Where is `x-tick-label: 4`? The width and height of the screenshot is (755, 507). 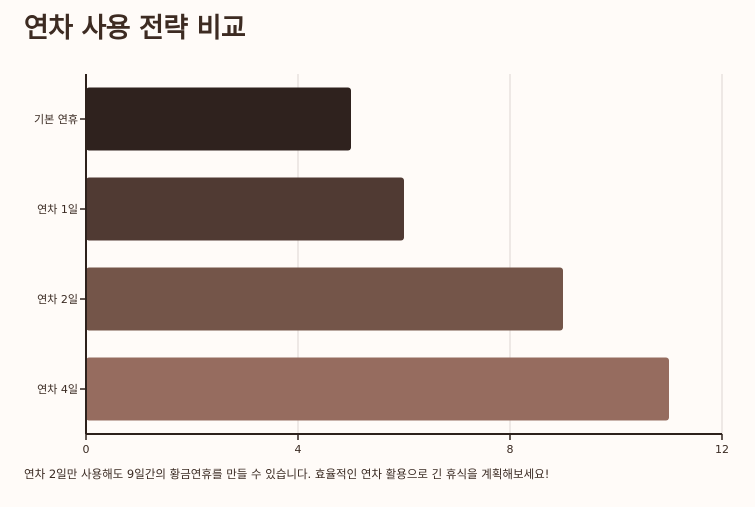
x-tick-label: 4 is located at coordinates (298, 449).